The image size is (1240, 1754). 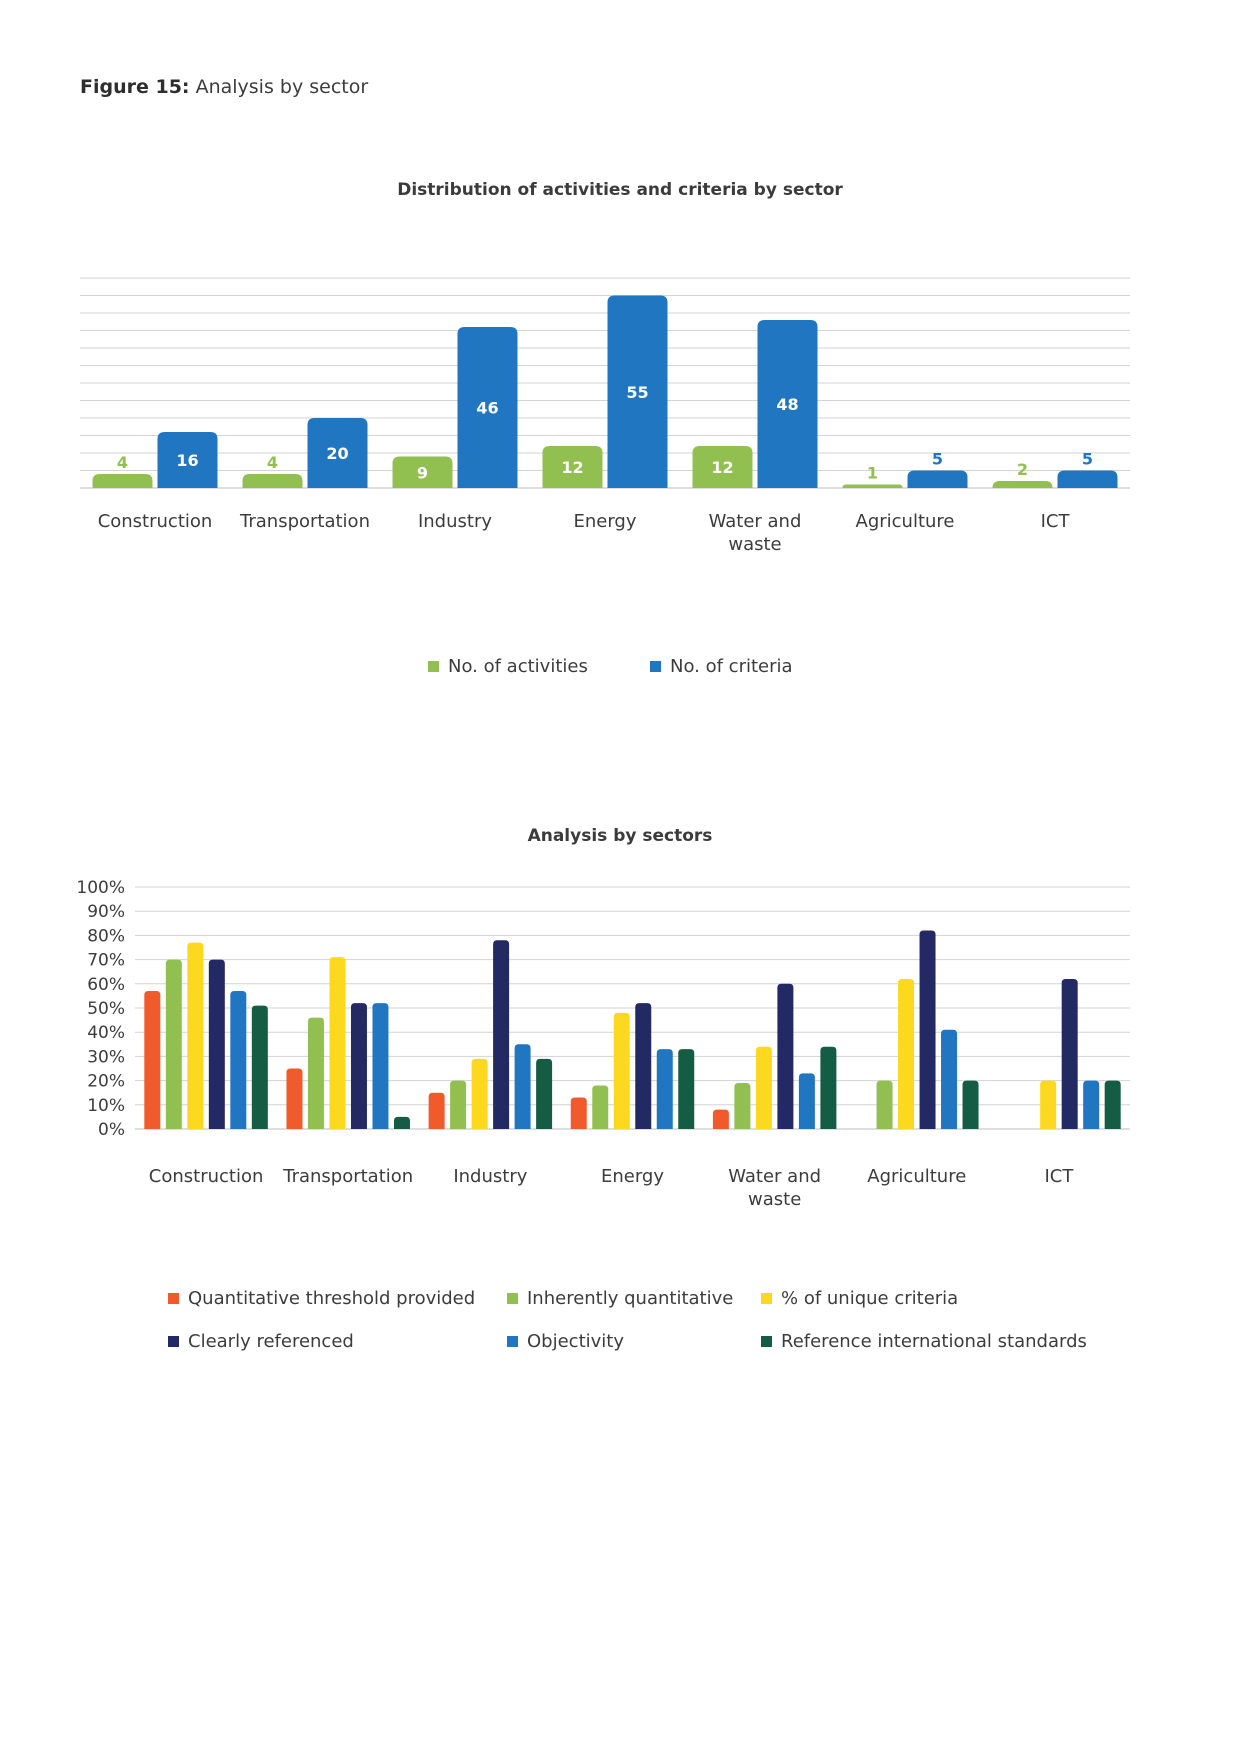 I want to click on bar-of-unique-criteria-agriculture, so click(x=906, y=1053).